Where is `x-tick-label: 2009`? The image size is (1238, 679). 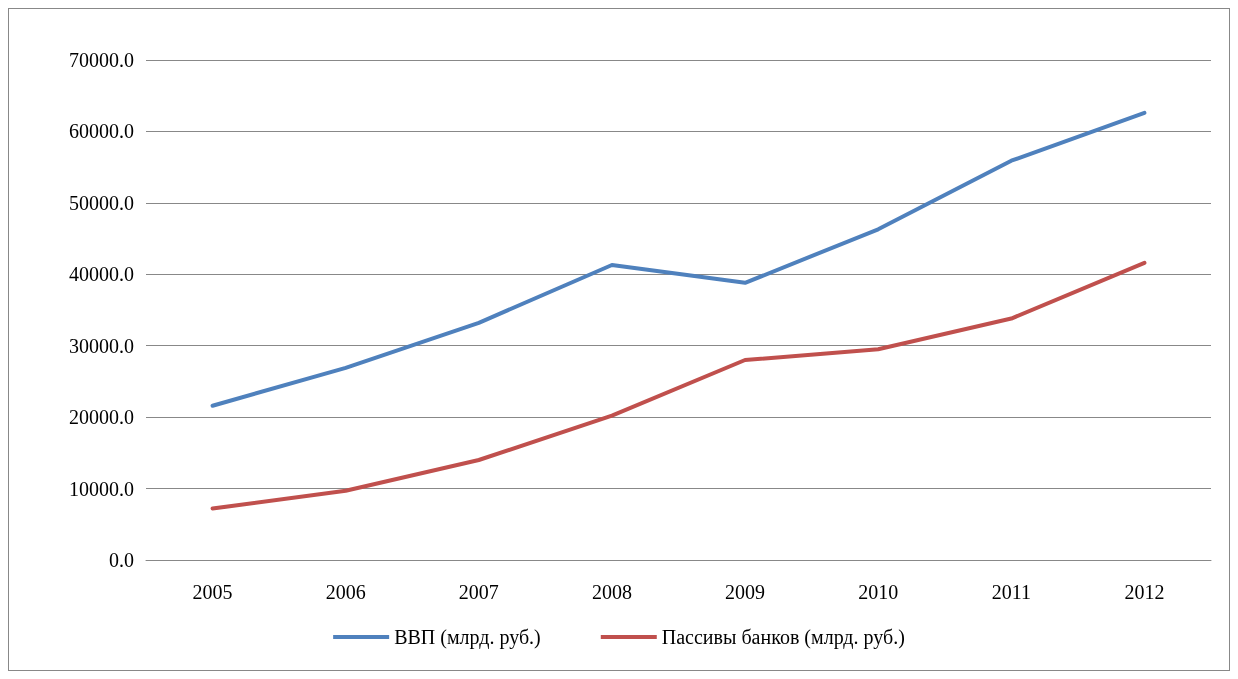
x-tick-label: 2009 is located at coordinates (745, 592).